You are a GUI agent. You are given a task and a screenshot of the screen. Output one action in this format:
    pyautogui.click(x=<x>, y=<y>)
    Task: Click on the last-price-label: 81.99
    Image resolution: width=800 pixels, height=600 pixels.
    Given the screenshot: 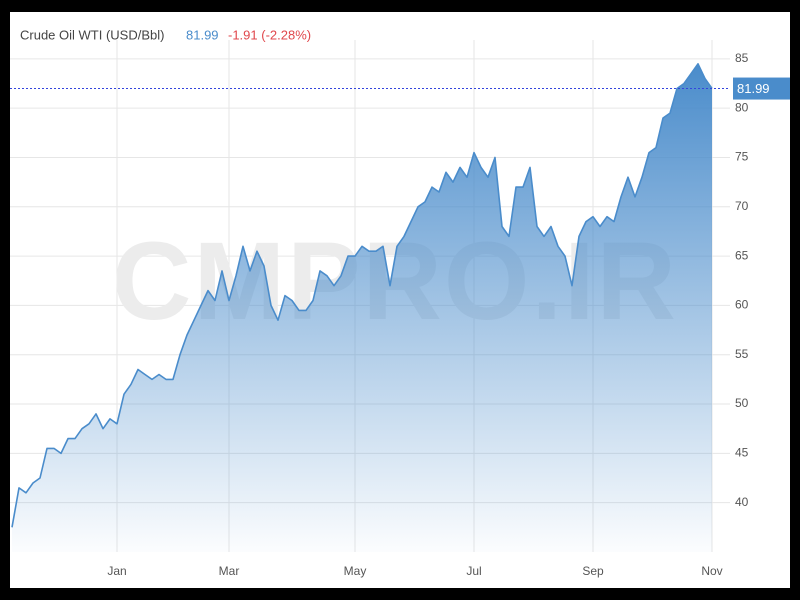 What is the action you would take?
    pyautogui.click(x=753, y=88)
    